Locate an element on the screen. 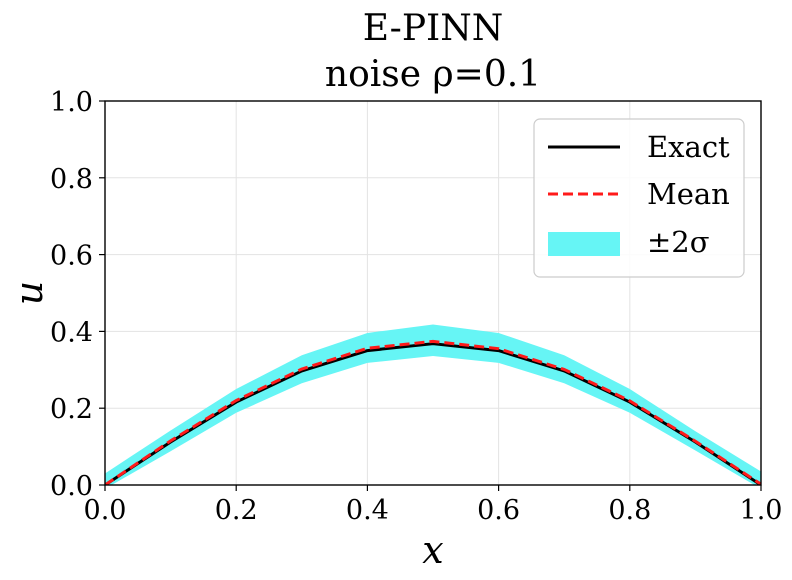 Image resolution: width=792 pixels, height=580 pixels. chart-title: E-PINN is located at coordinates (433, 28).